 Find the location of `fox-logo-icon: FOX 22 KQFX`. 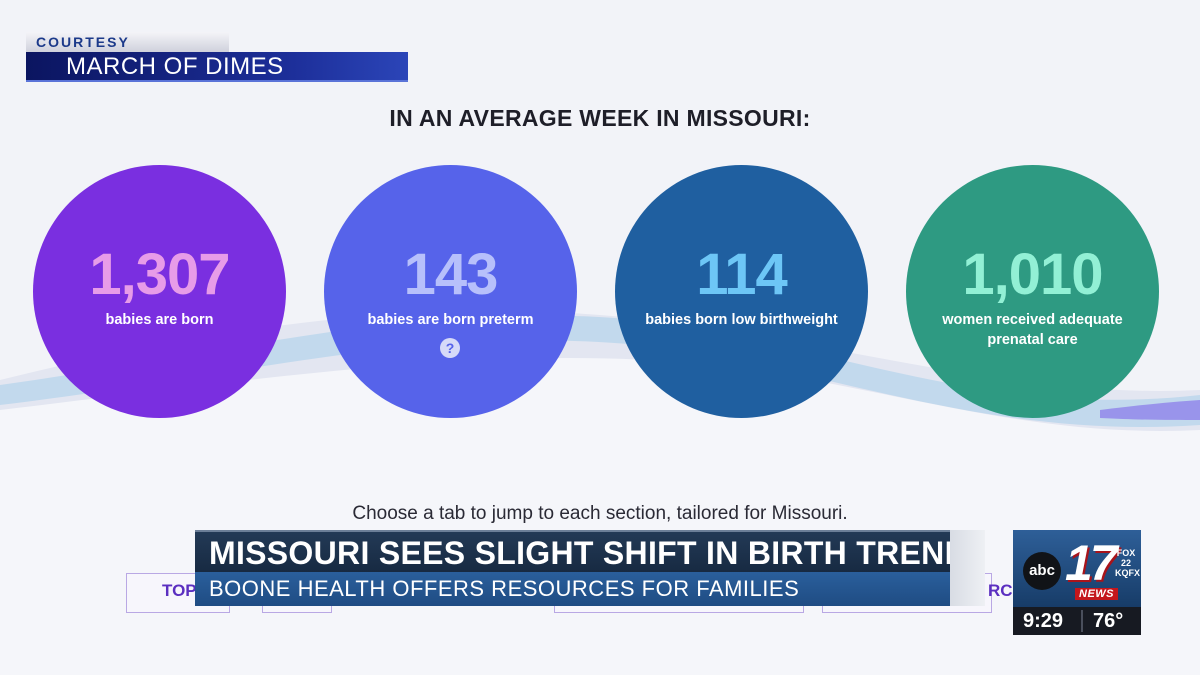

fox-logo-icon: FOX 22 KQFX is located at coordinates (1128, 563).